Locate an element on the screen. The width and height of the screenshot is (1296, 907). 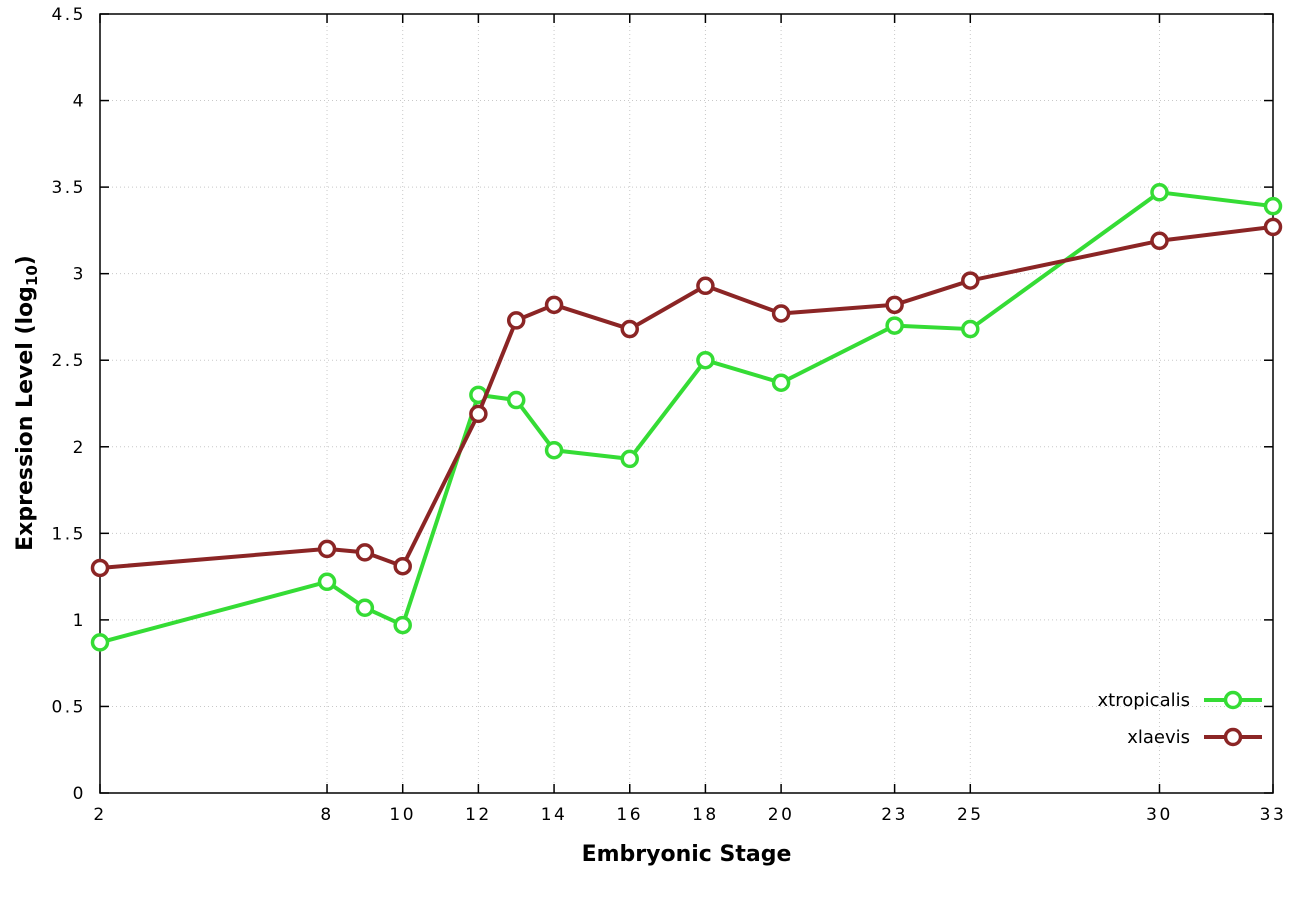
x-tick-label: 18 is located at coordinates (705, 815).